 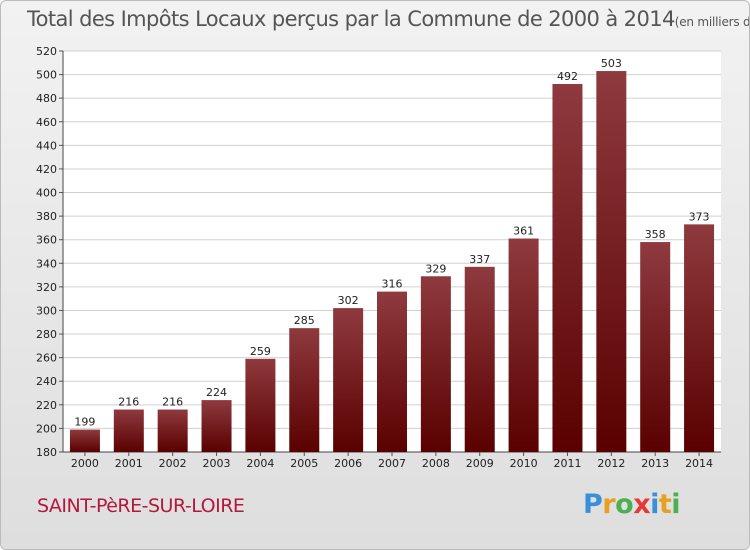 I want to click on x-tick-label: 2006, so click(x=348, y=463).